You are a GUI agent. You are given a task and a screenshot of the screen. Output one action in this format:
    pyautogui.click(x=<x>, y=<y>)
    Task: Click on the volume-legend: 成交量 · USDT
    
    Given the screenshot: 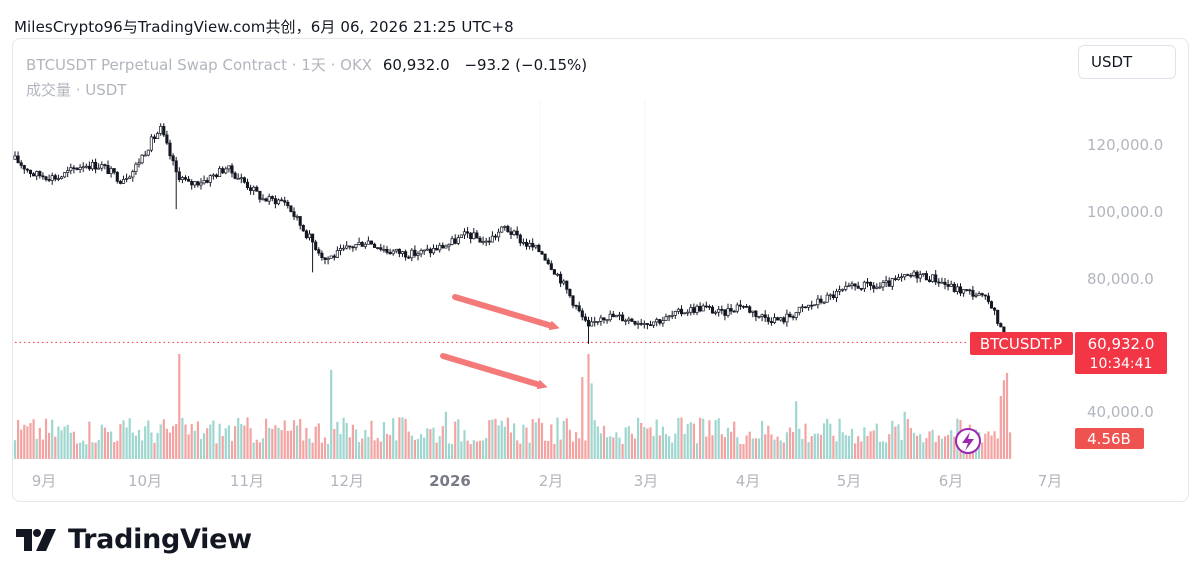 What is the action you would take?
    pyautogui.click(x=76, y=90)
    